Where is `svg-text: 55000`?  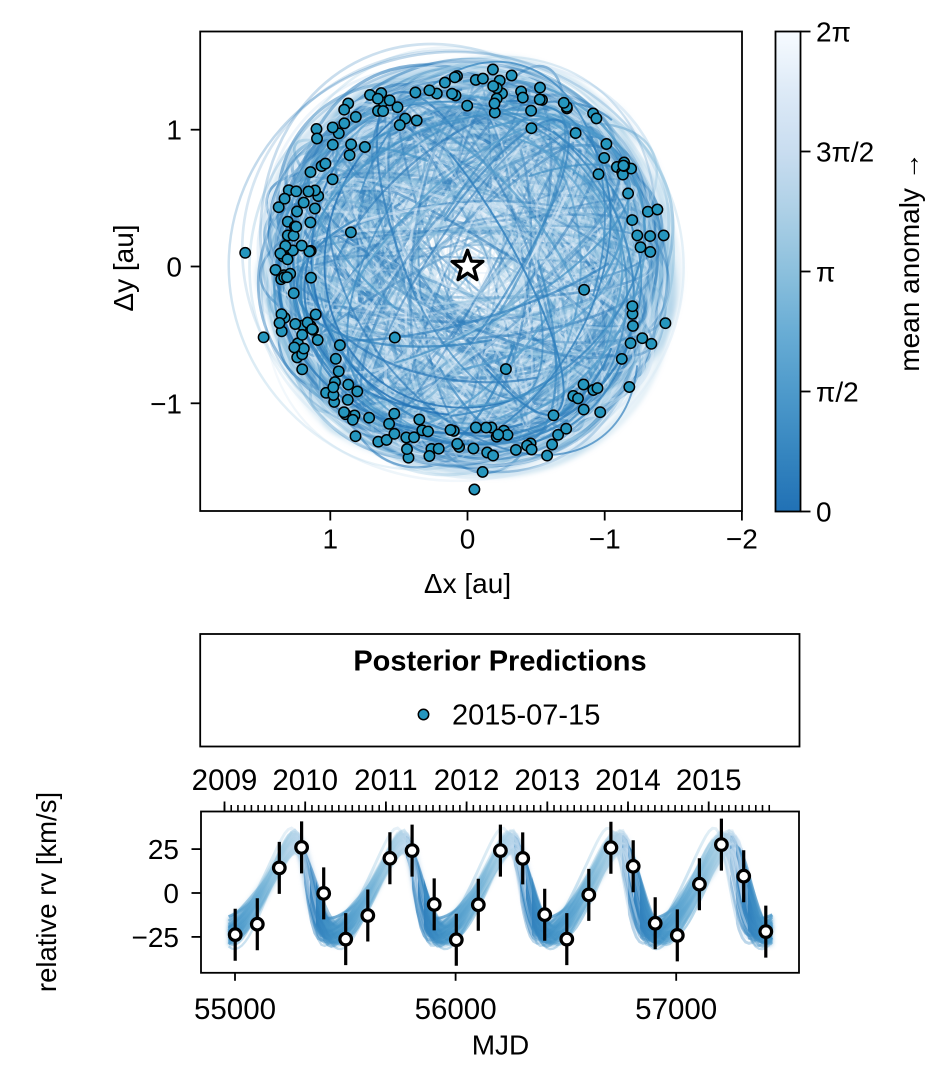 svg-text: 55000 is located at coordinates (235, 1009).